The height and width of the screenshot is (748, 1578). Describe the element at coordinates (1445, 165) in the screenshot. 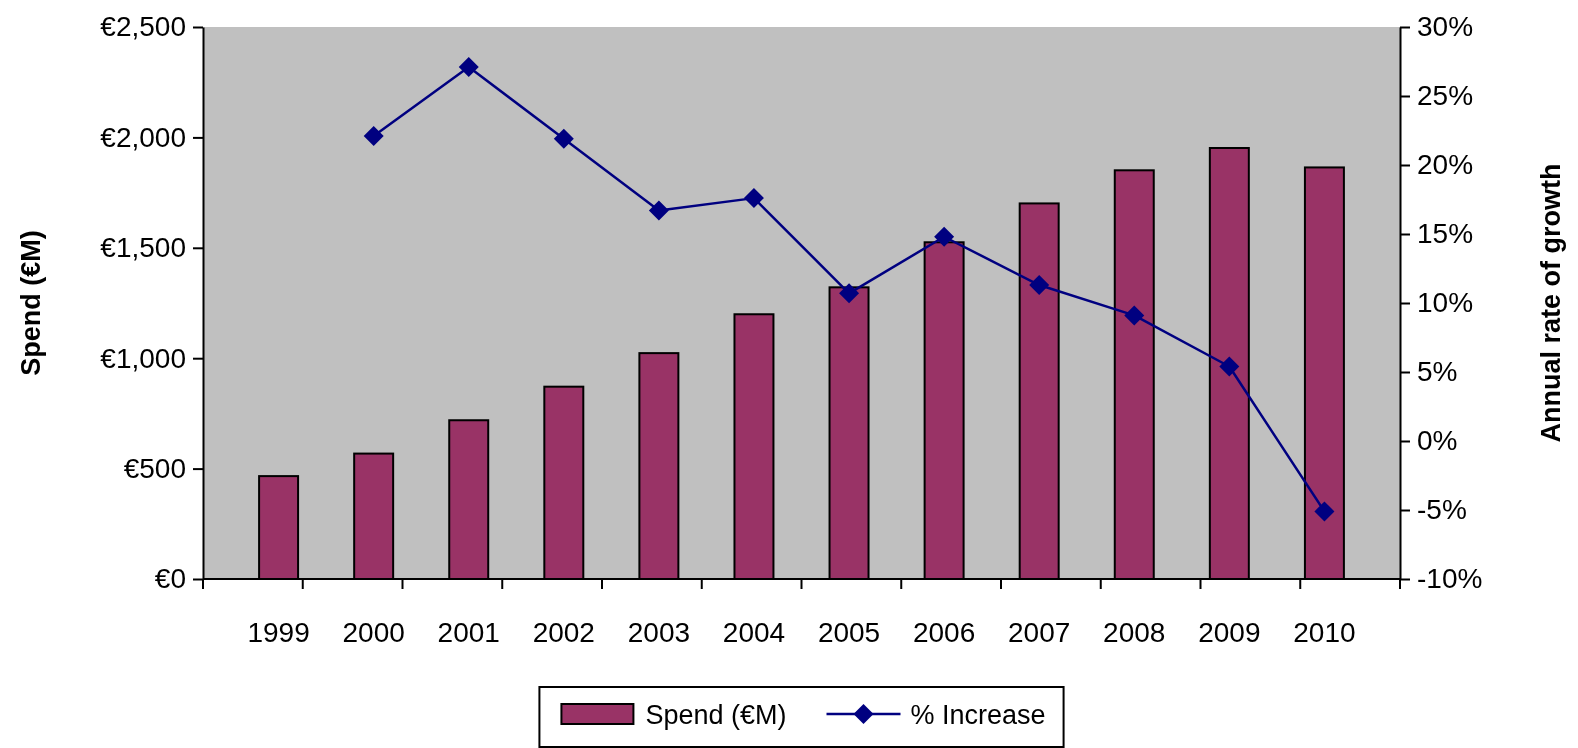

I see `y2-tick-label: 20%` at that location.